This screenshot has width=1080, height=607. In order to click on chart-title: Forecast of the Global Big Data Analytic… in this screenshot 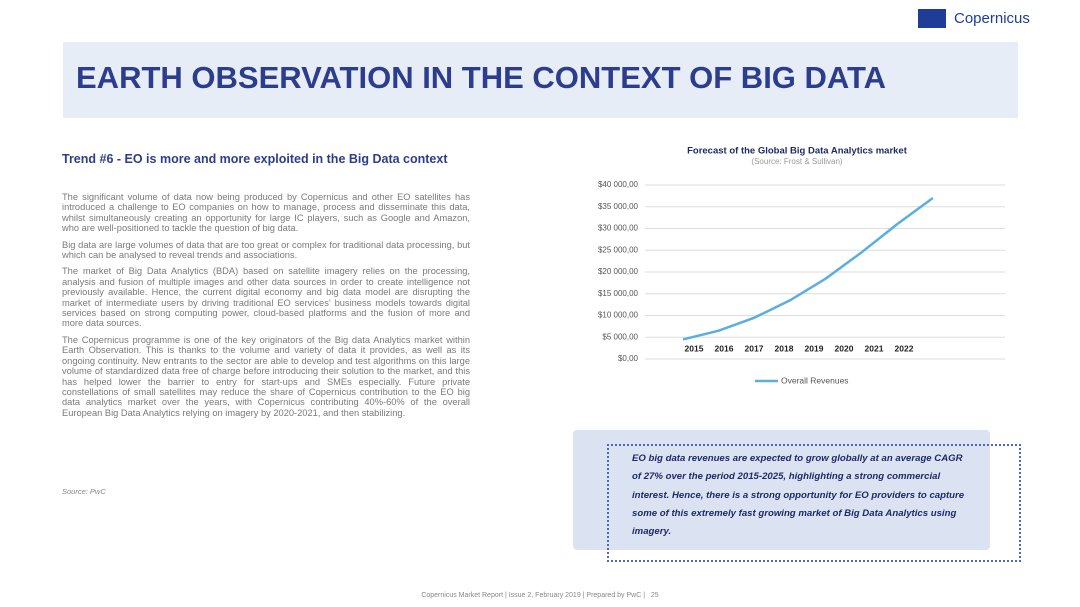, I will do `click(797, 151)`.